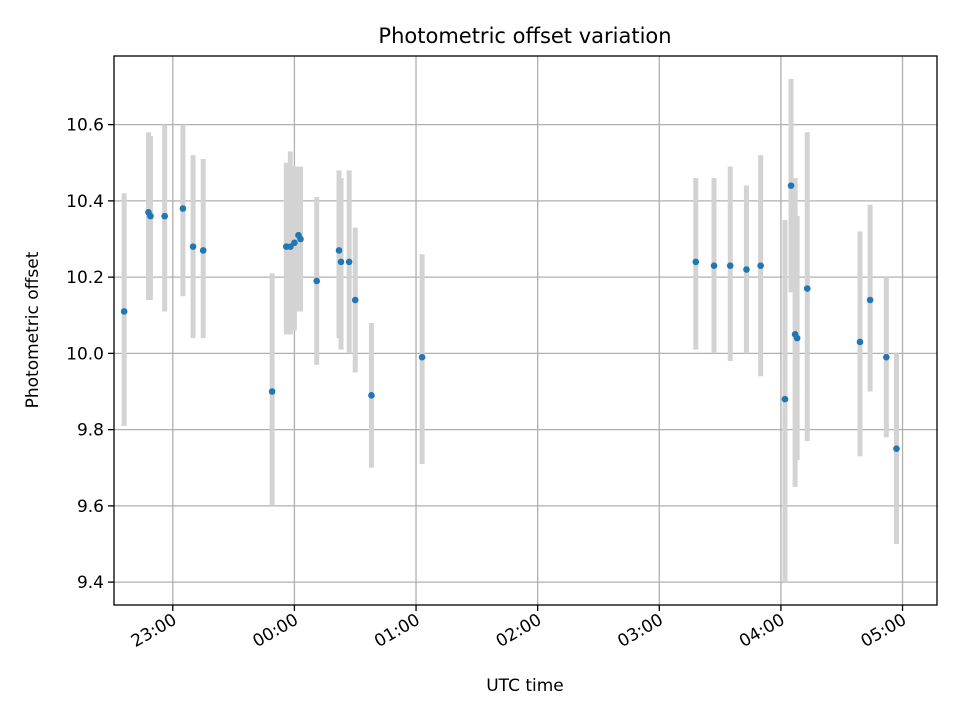 This screenshot has height=720, width=960. What do you see at coordinates (275, 631) in the screenshot?
I see `x-tick-label: 00:00` at bounding box center [275, 631].